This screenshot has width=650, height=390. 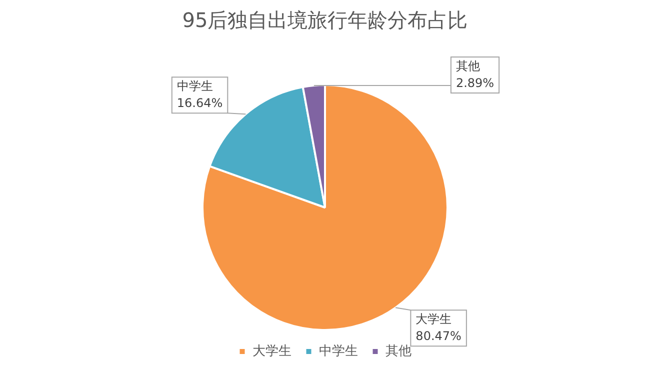 I want to click on legend-label: 大学生, so click(x=272, y=351).